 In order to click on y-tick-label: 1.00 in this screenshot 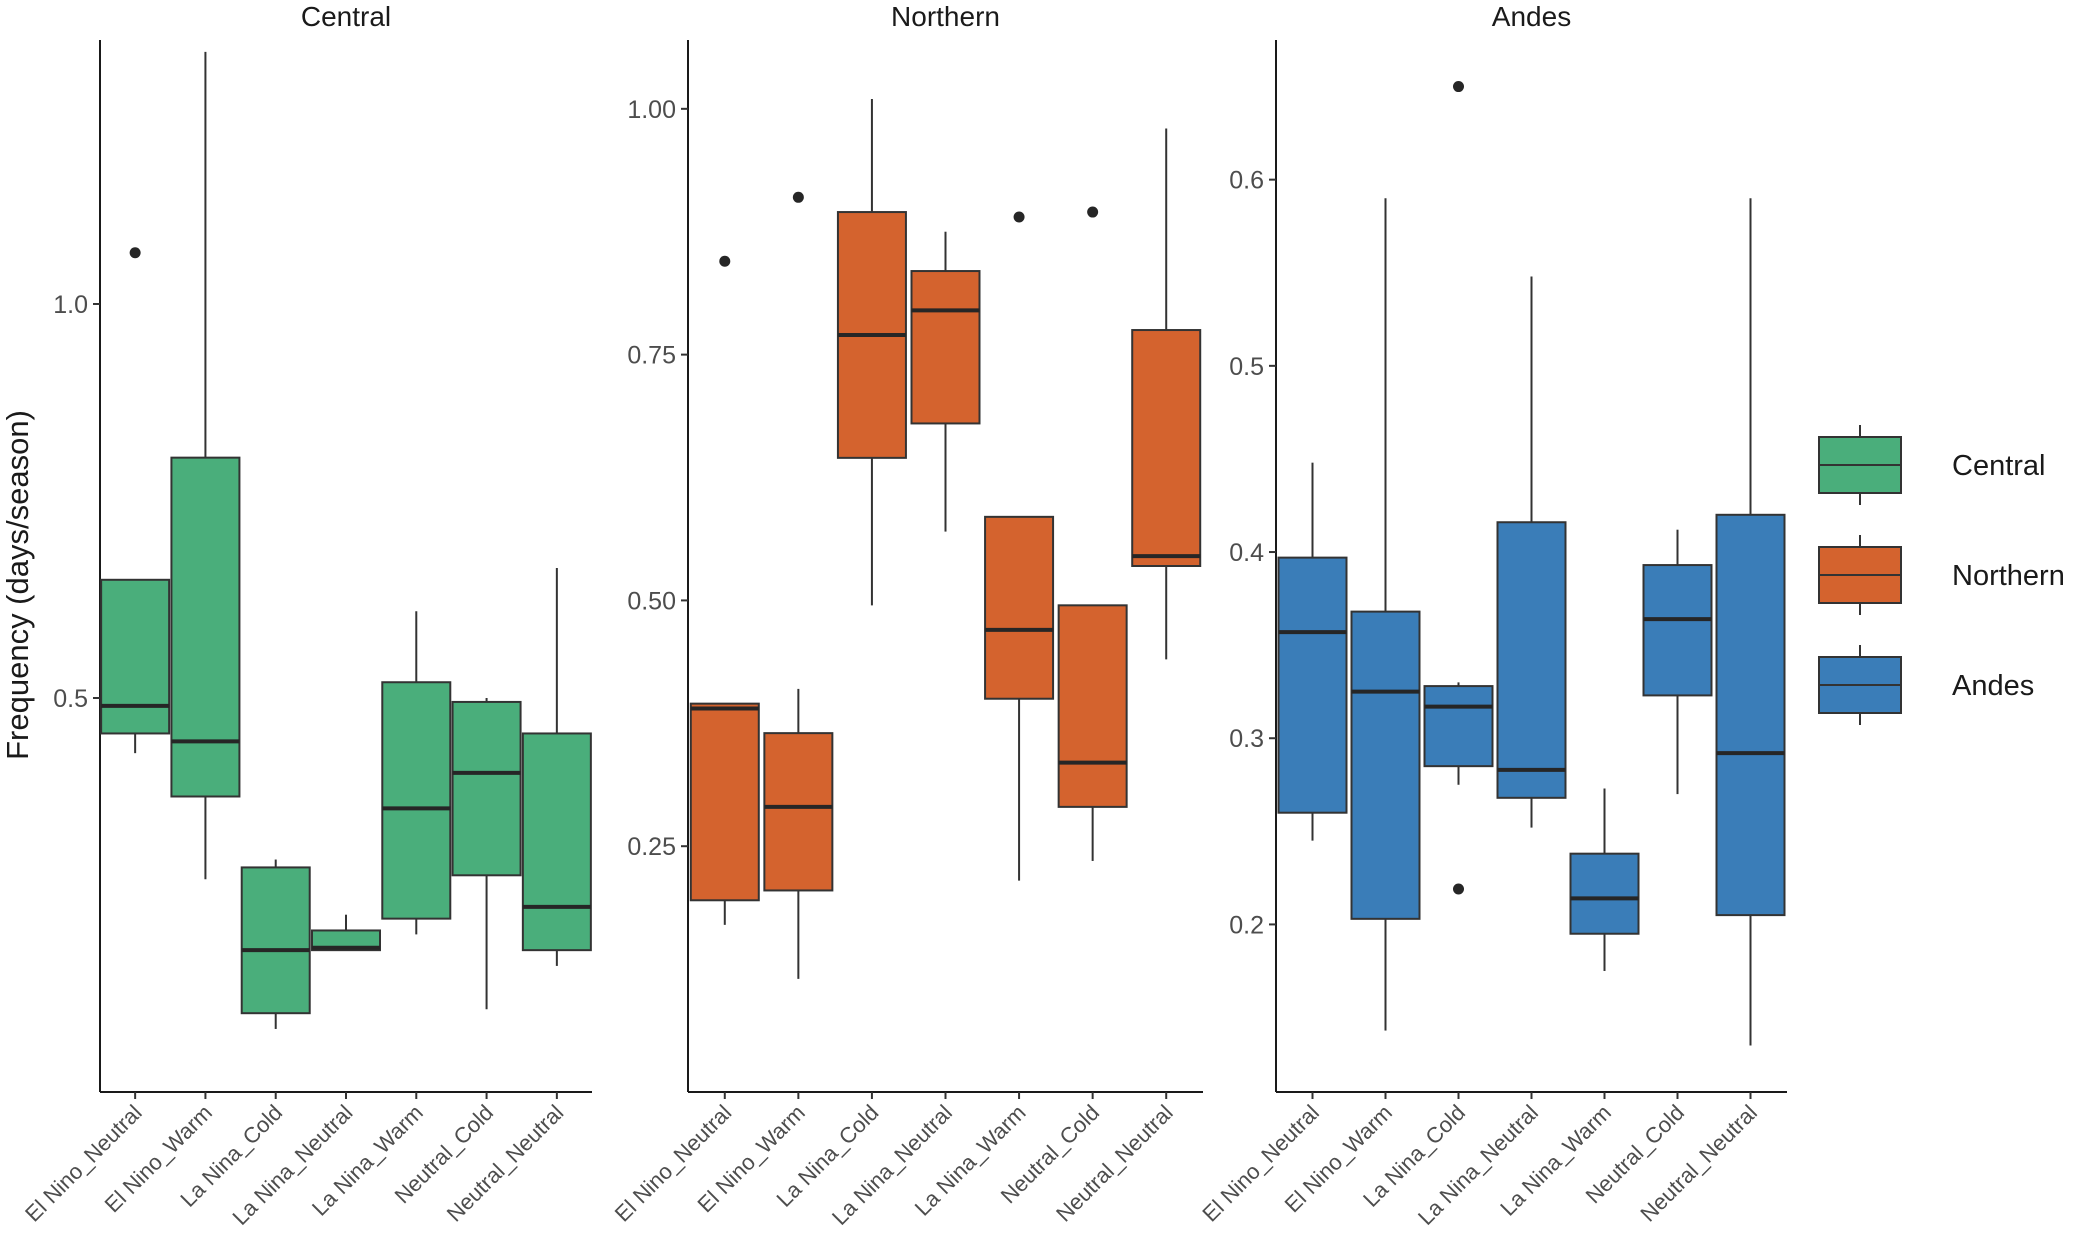, I will do `click(651, 110)`.